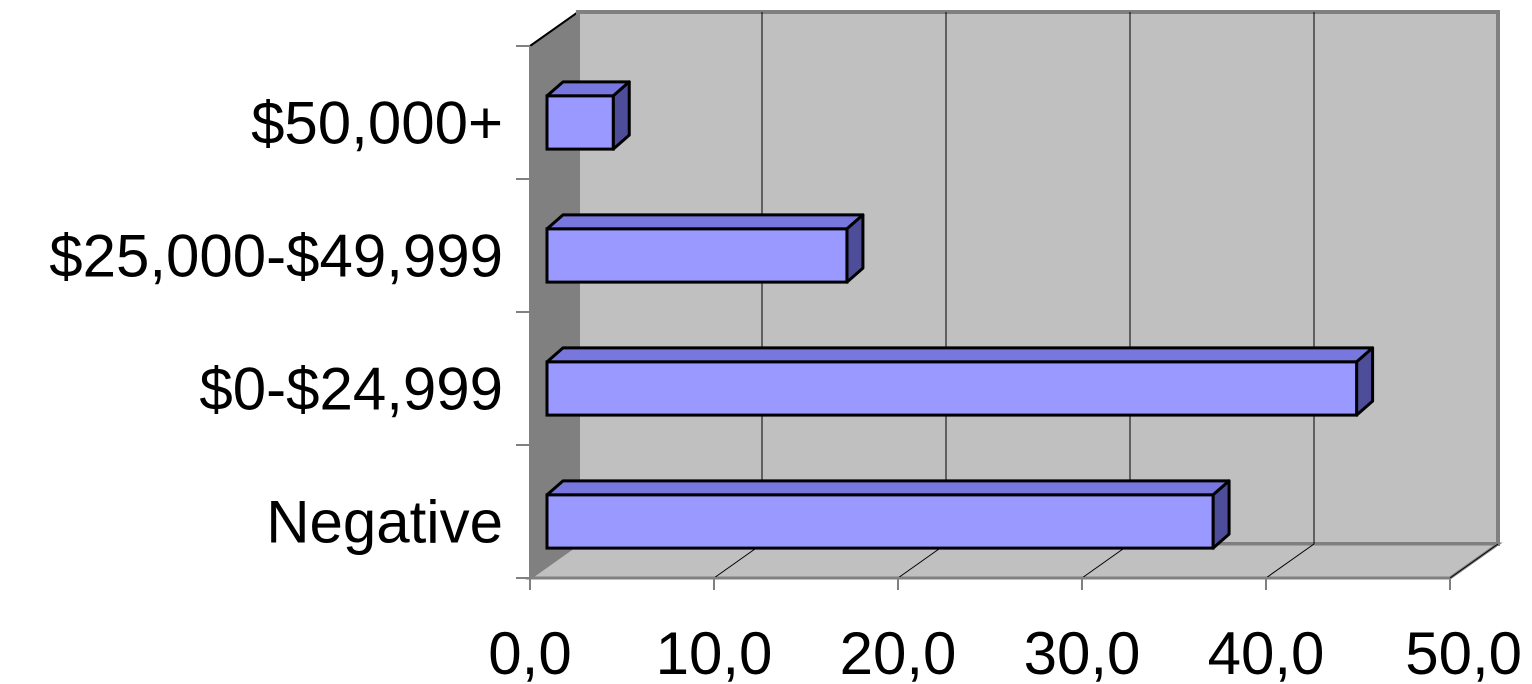 Image resolution: width=1532 pixels, height=684 pixels. What do you see at coordinates (714, 652) in the screenshot?
I see `x-tick-label: 10,0` at bounding box center [714, 652].